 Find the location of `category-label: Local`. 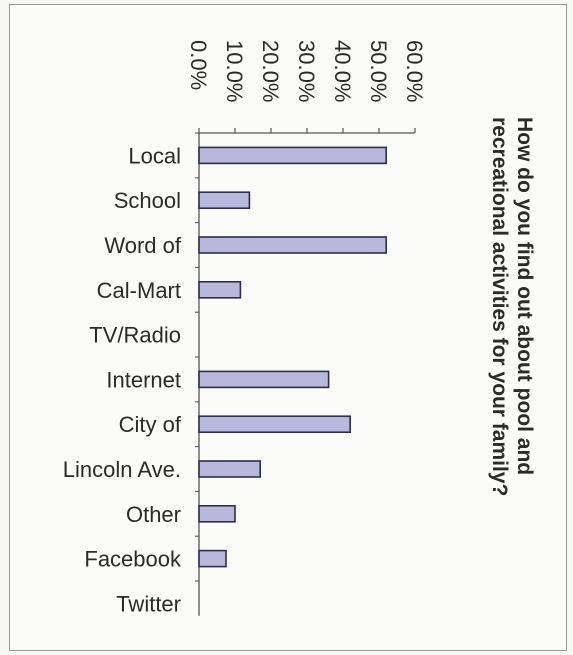

category-label: Local is located at coordinates (154, 155).